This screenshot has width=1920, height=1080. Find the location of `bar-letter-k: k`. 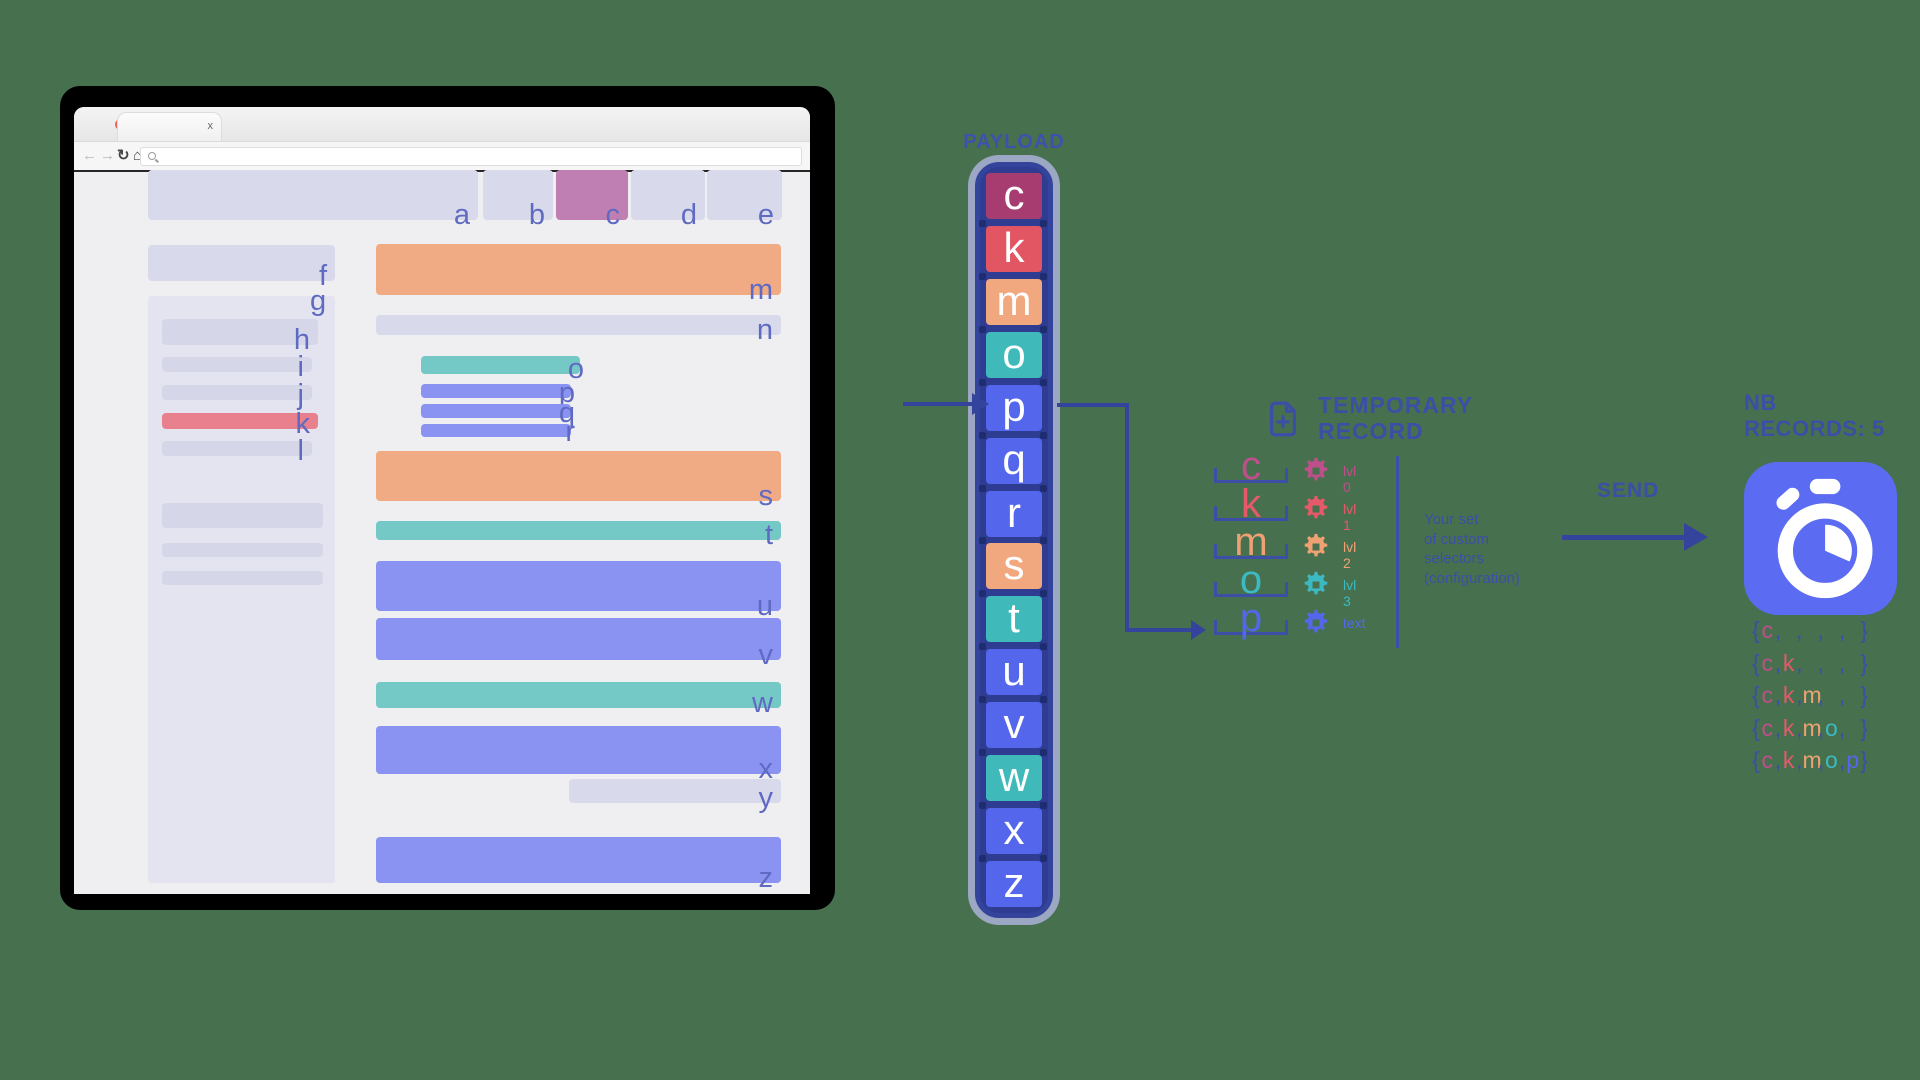

bar-letter-k: k is located at coordinates (303, 424).